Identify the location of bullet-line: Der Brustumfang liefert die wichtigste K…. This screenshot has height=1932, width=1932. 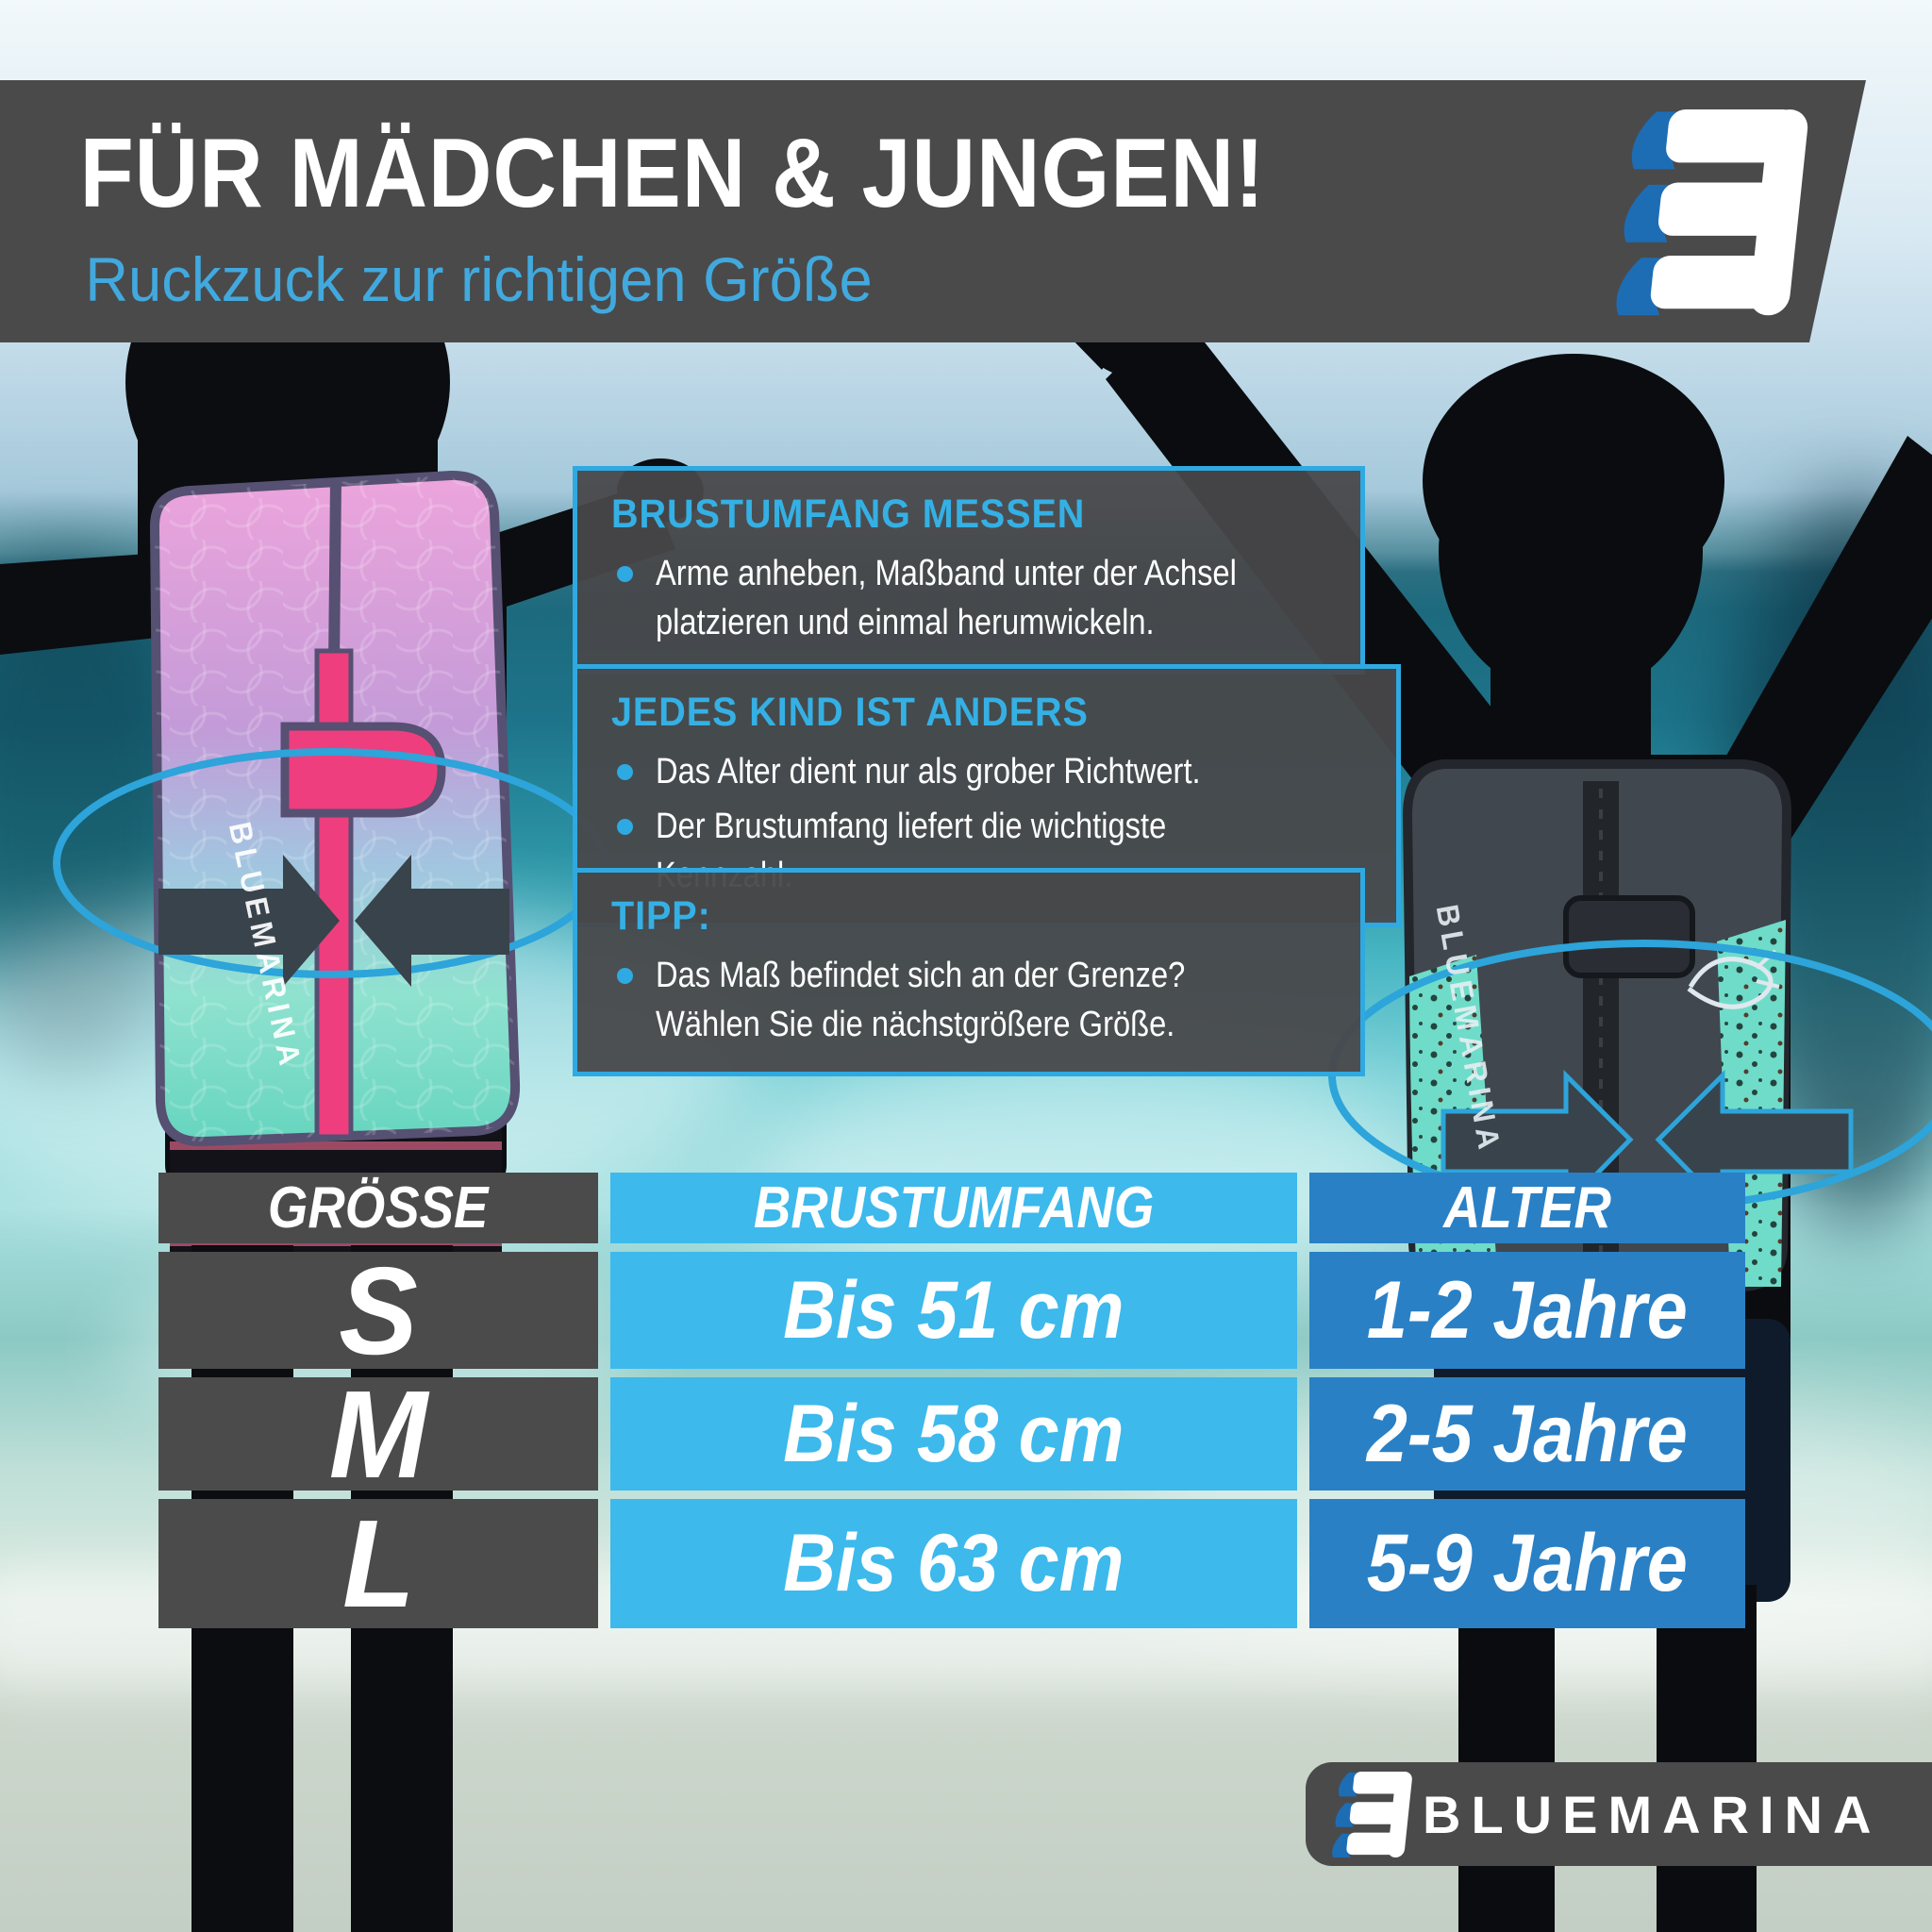
(989, 851).